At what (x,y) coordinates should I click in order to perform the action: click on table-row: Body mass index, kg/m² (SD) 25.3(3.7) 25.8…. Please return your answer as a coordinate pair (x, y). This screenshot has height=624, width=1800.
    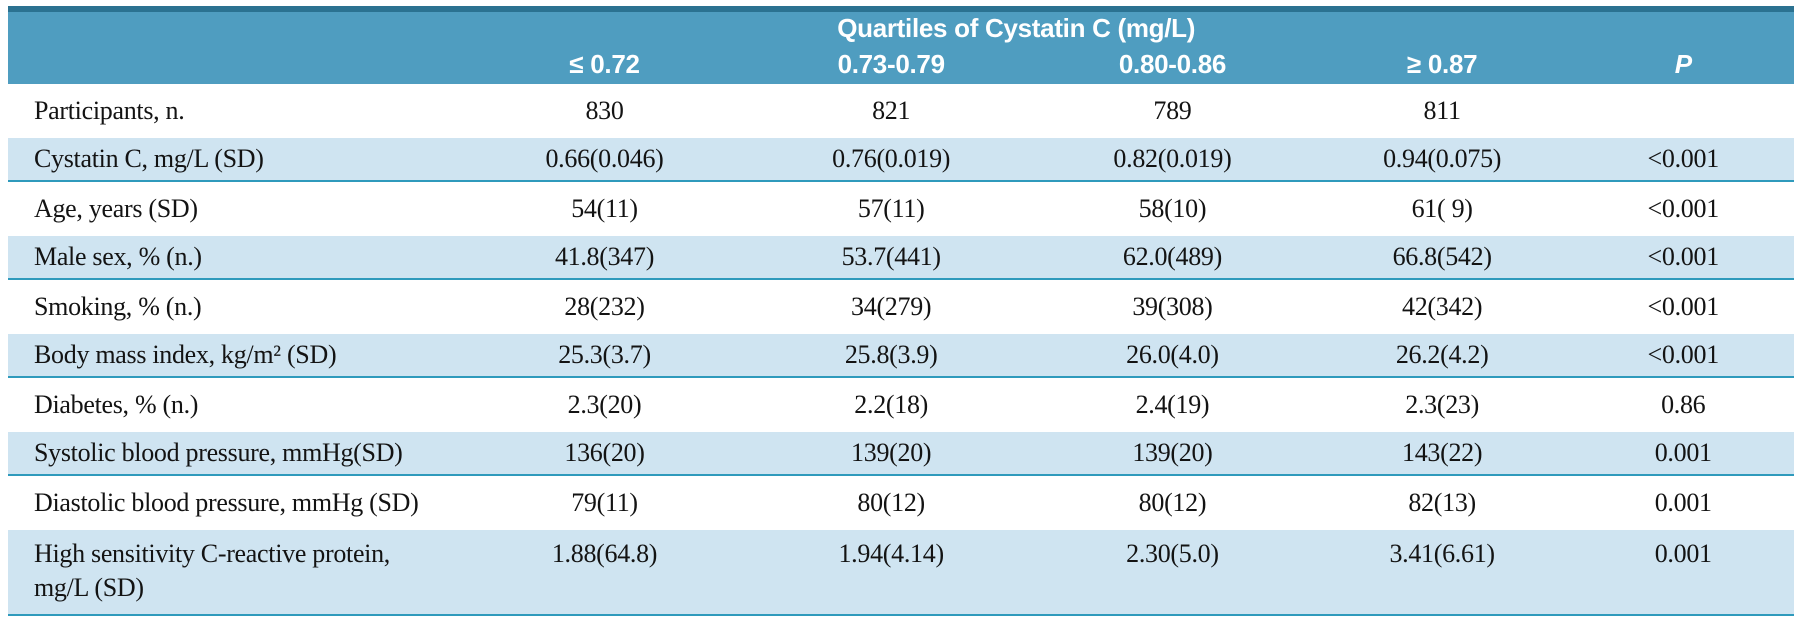
    Looking at the image, I should click on (901, 356).